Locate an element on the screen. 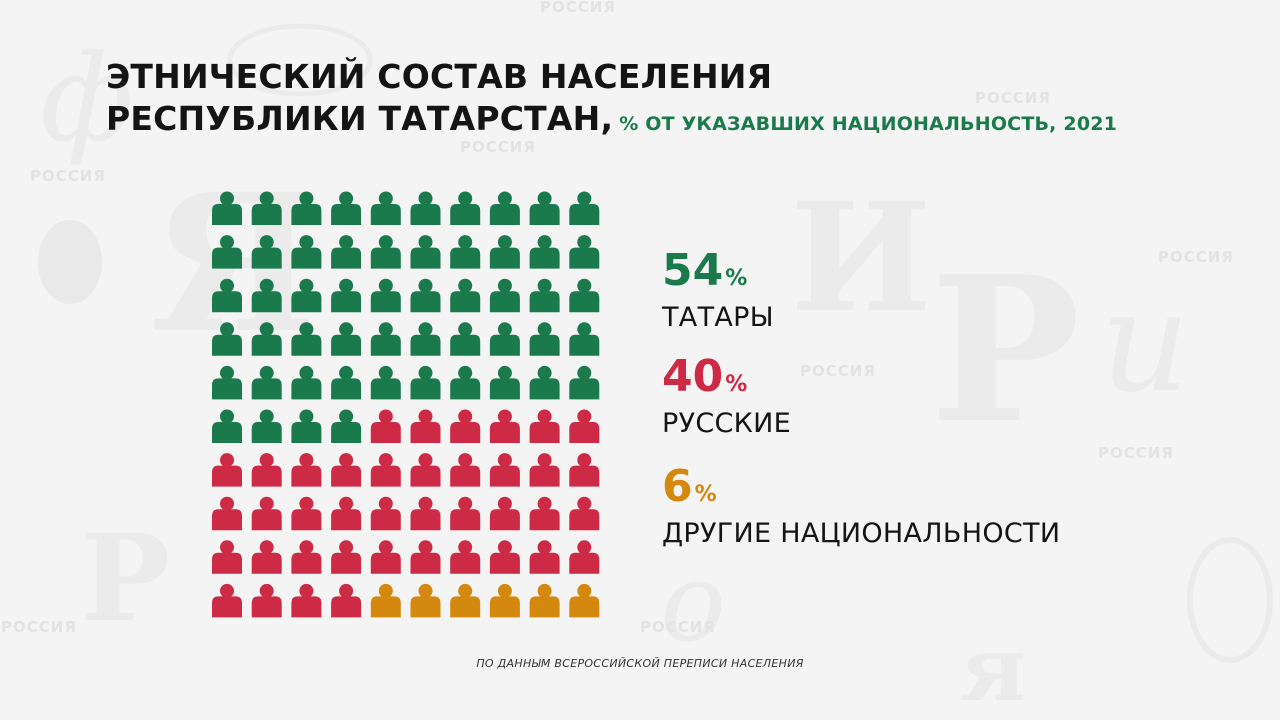 Image resolution: width=1280 pixels, height=720 pixels. legend-percent-value: 6 is located at coordinates (677, 486).